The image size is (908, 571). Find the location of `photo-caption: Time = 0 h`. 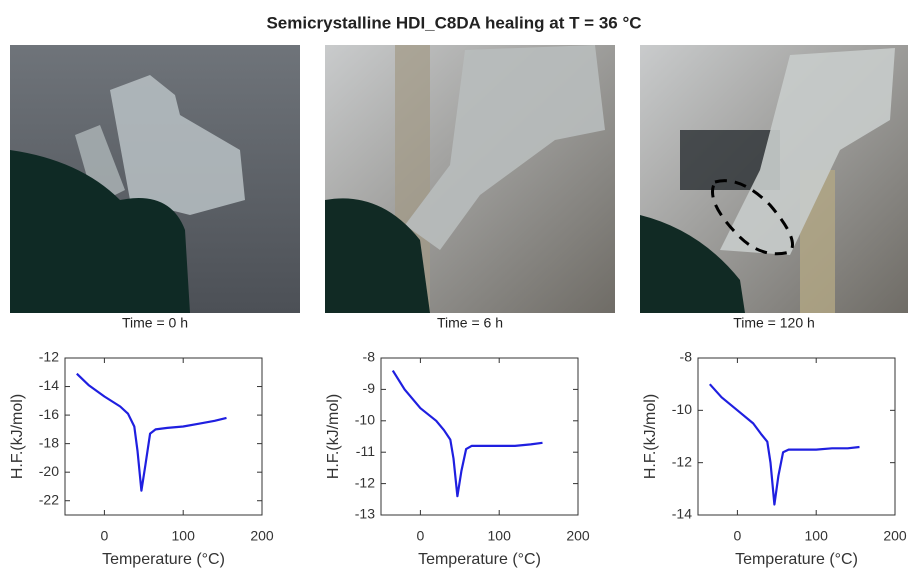

photo-caption: Time = 0 h is located at coordinates (155, 323).